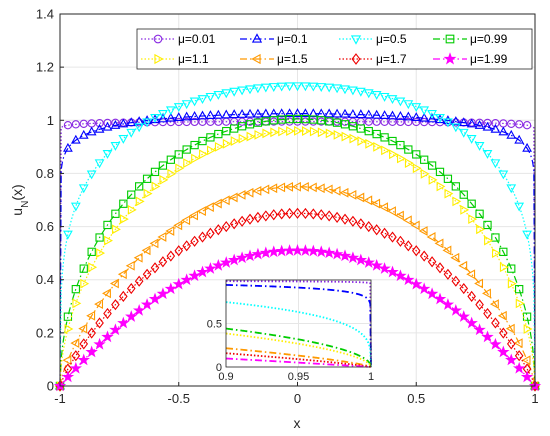  Describe the element at coordinates (45, 279) in the screenshot. I see `y-tick-label: 0.4` at that location.